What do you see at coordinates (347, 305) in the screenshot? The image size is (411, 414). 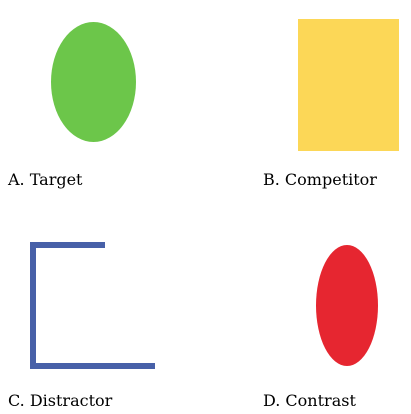 I see `red-ellipse-shape` at bounding box center [347, 305].